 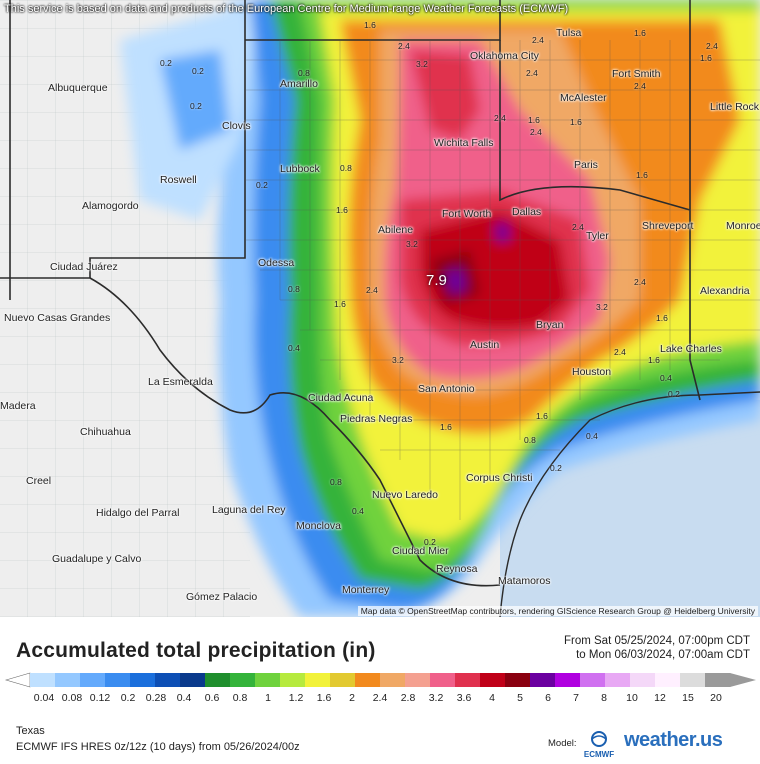 What do you see at coordinates (660, 698) in the screenshot?
I see `scale-tick-label: 12` at bounding box center [660, 698].